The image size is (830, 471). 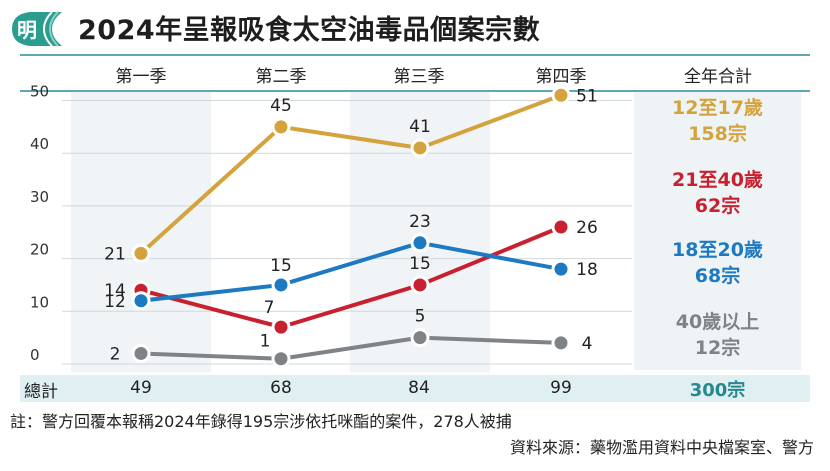 What do you see at coordinates (717, 322) in the screenshot?
I see `legend-series-name: 40歲以上` at bounding box center [717, 322].